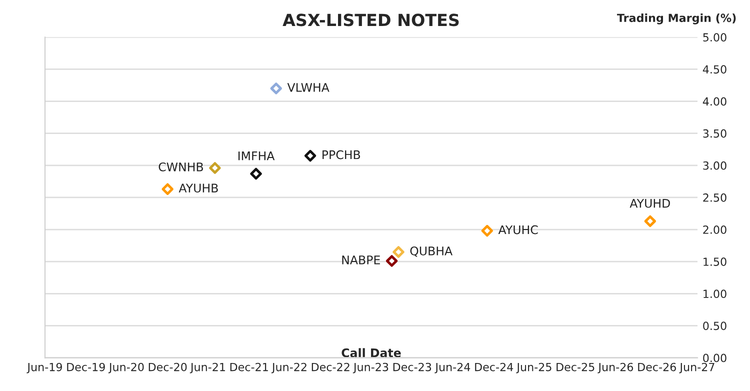 This screenshot has height=391, width=750. What do you see at coordinates (361, 260) in the screenshot?
I see `series-label: NABPE` at bounding box center [361, 260].